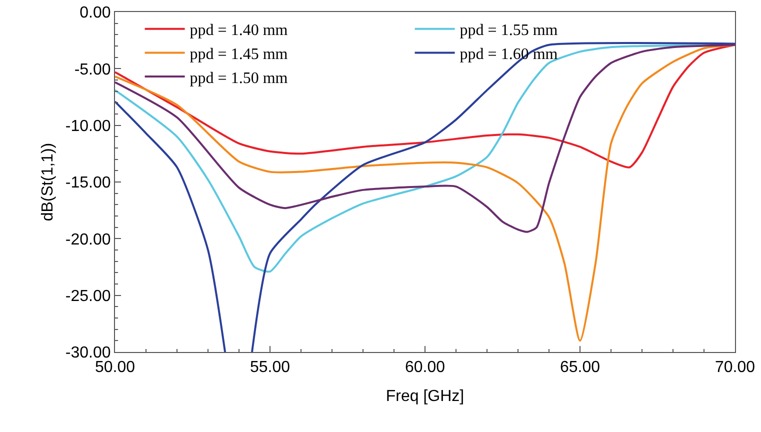  What do you see at coordinates (509, 31) in the screenshot?
I see `legend-label: ppd = 1.55 mm` at bounding box center [509, 31].